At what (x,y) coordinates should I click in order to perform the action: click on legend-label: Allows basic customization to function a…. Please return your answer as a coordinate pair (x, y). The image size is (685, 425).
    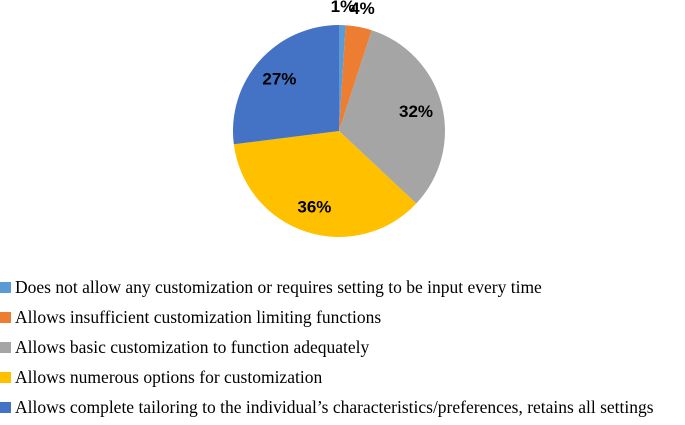
    Looking at the image, I should click on (192, 347).